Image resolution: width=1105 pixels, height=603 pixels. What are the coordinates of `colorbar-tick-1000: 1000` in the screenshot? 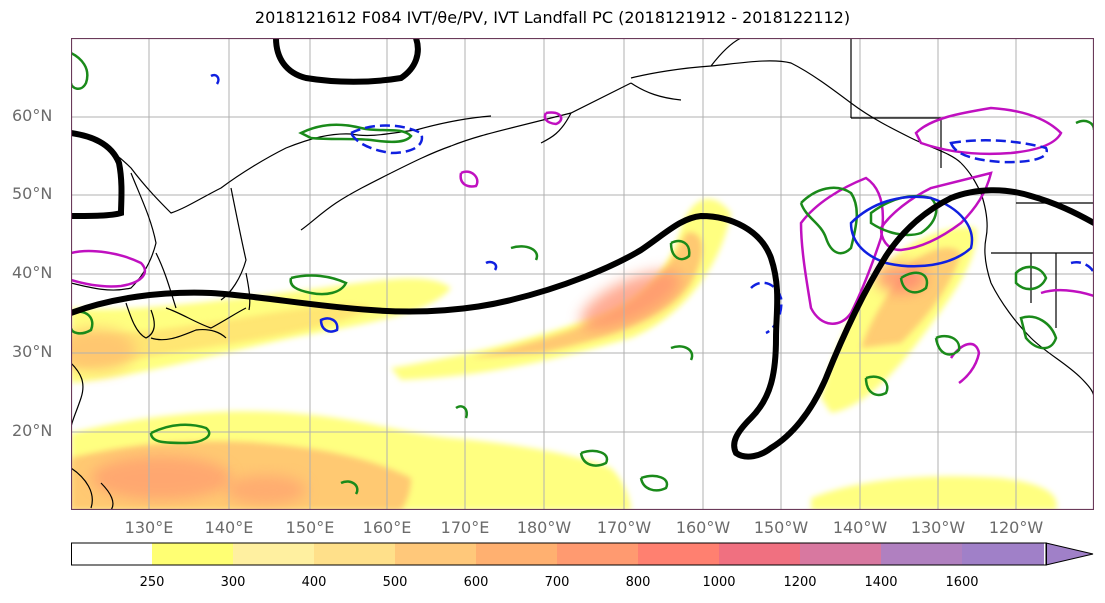 It's located at (719, 582).